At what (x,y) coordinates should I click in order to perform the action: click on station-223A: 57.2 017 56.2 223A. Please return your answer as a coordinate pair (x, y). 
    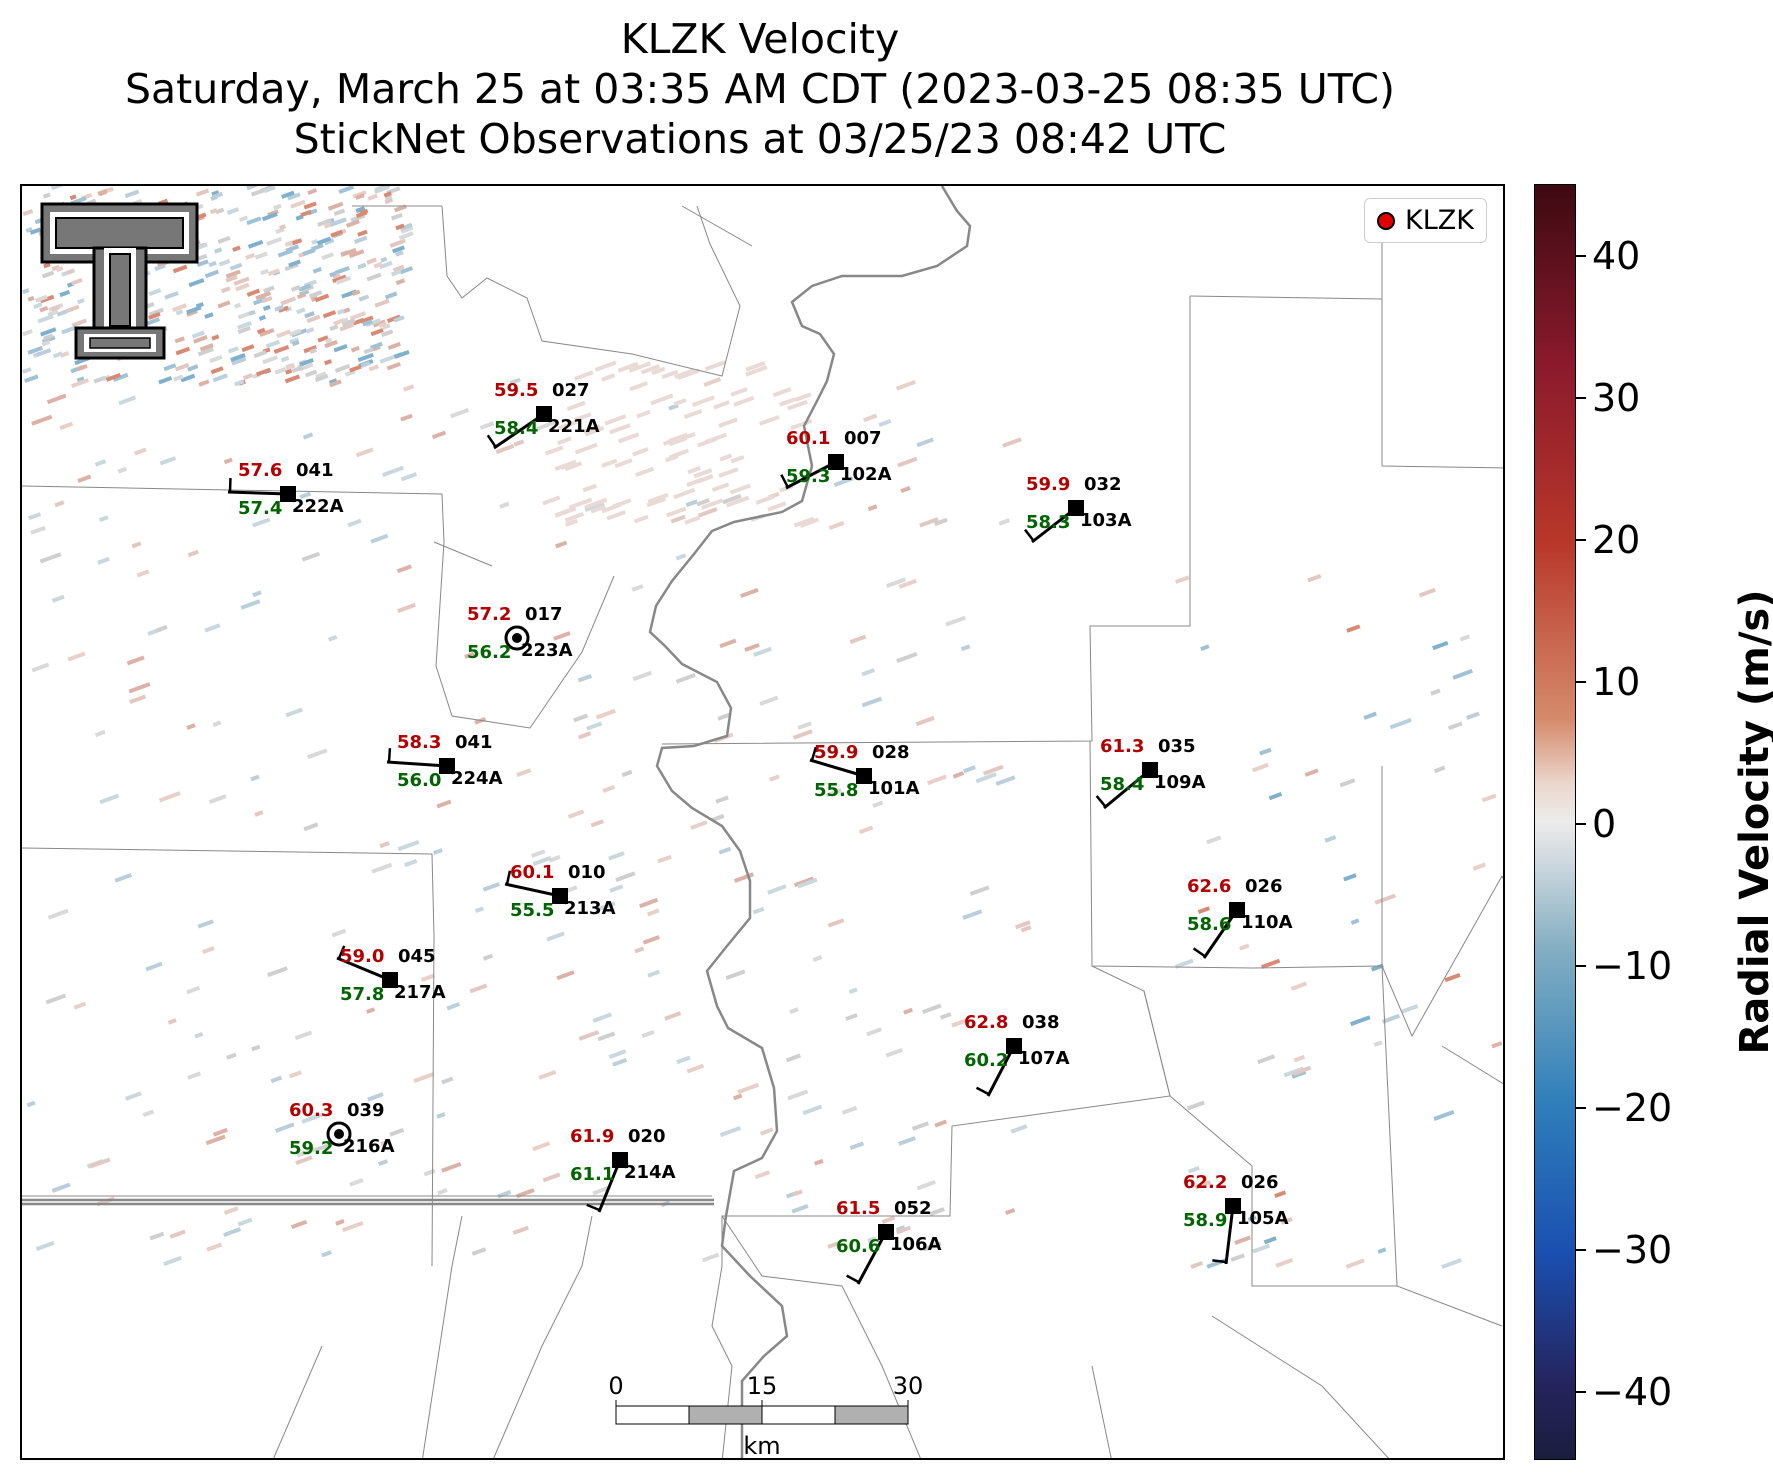
    Looking at the image, I should click on (520, 633).